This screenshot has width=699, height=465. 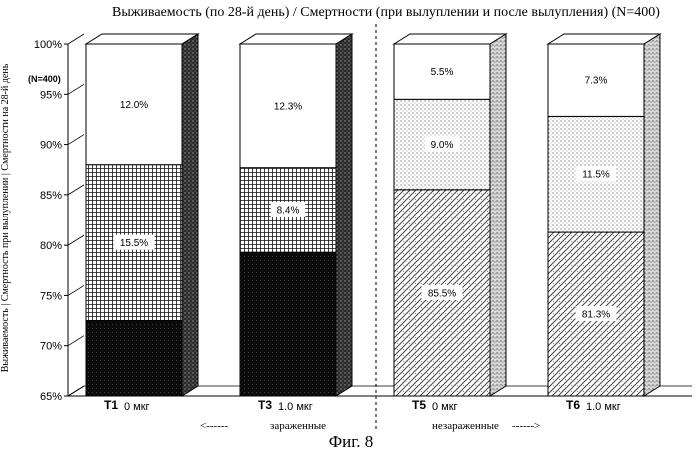 I want to click on group-arrow-left: <------, so click(x=214, y=426).